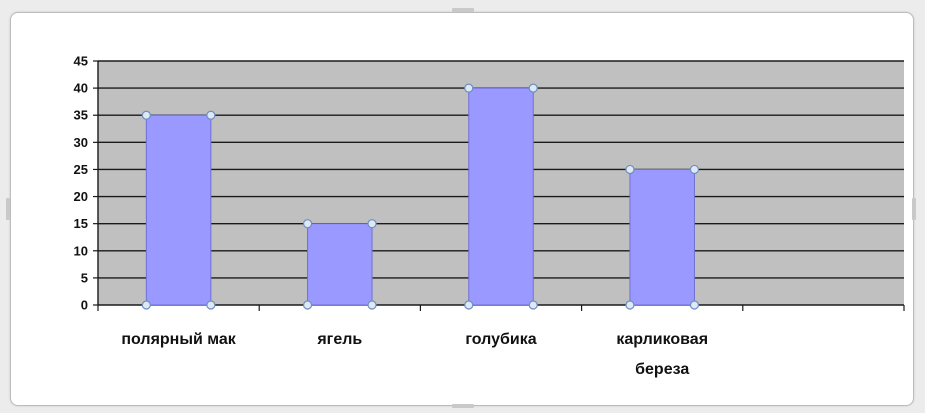 The width and height of the screenshot is (925, 413). What do you see at coordinates (84, 277) in the screenshot?
I see `y-tick-label-5: 5` at bounding box center [84, 277].